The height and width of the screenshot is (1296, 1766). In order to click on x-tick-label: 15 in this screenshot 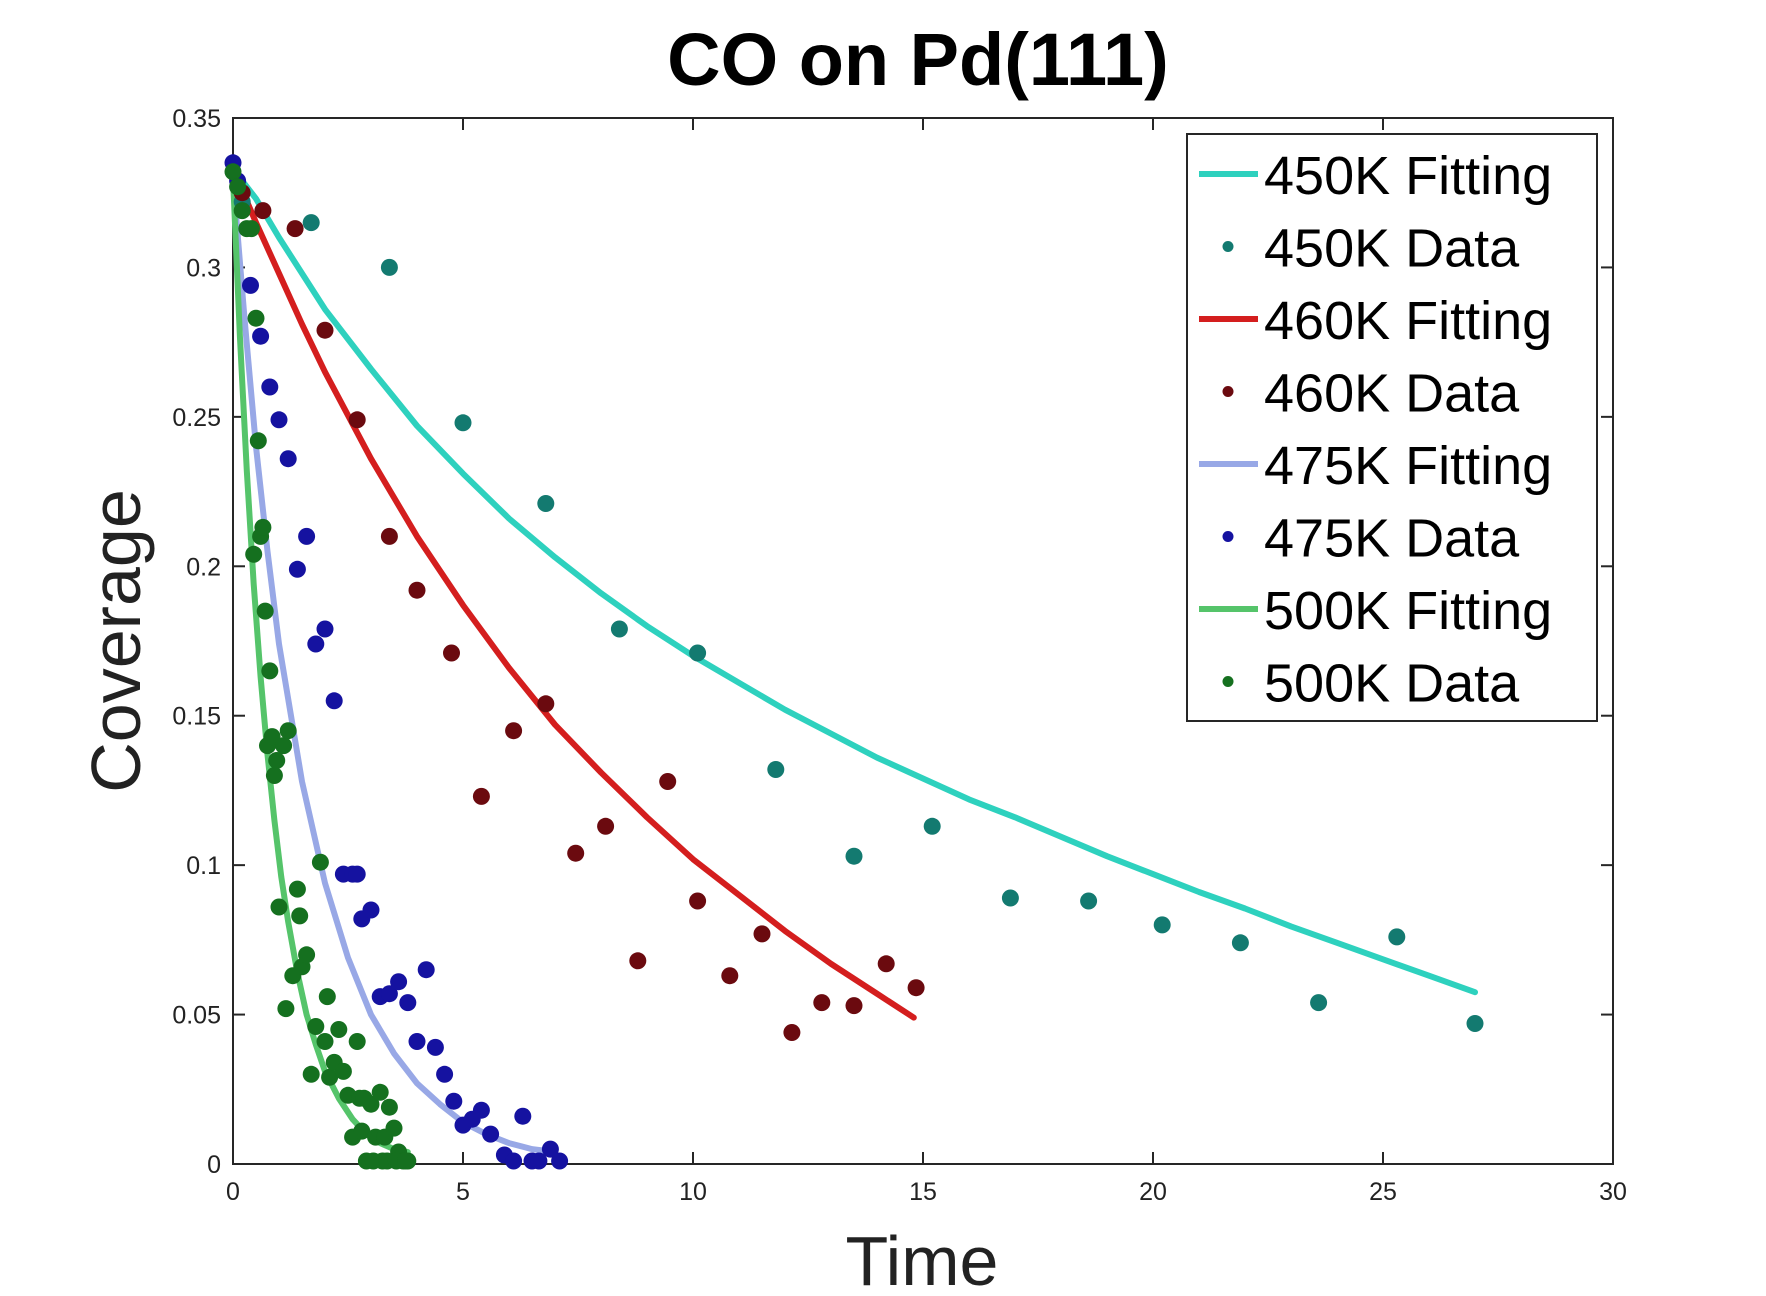, I will do `click(923, 1192)`.